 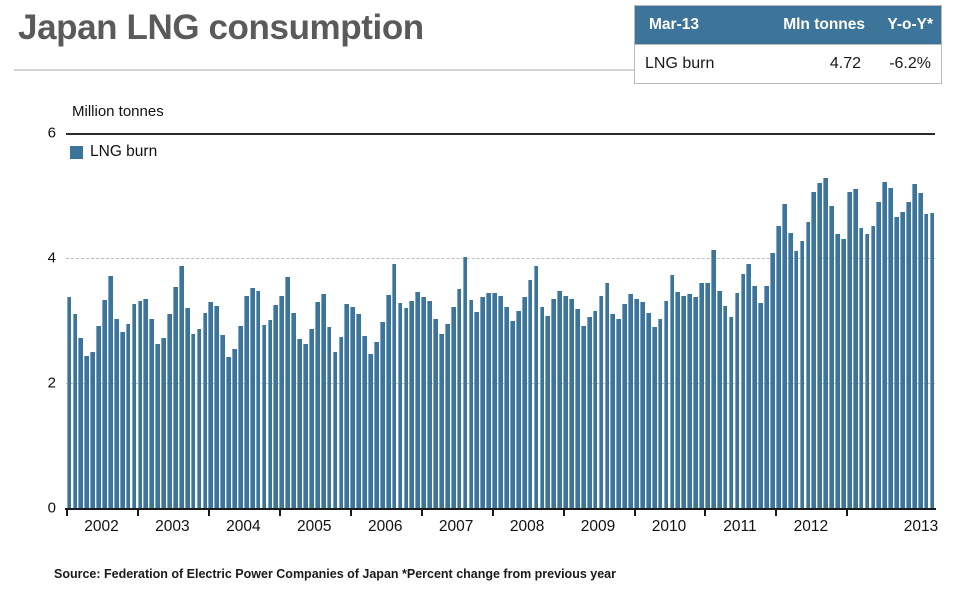 What do you see at coordinates (101, 526) in the screenshot?
I see `x-tick-label-2002: 2002` at bounding box center [101, 526].